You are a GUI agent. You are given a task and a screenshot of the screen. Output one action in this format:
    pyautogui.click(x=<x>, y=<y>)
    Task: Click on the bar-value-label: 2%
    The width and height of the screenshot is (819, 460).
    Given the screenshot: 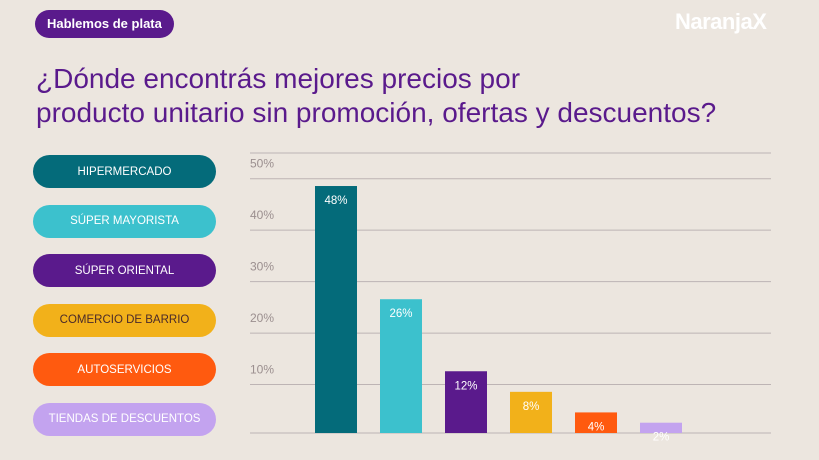 What is the action you would take?
    pyautogui.click(x=661, y=438)
    